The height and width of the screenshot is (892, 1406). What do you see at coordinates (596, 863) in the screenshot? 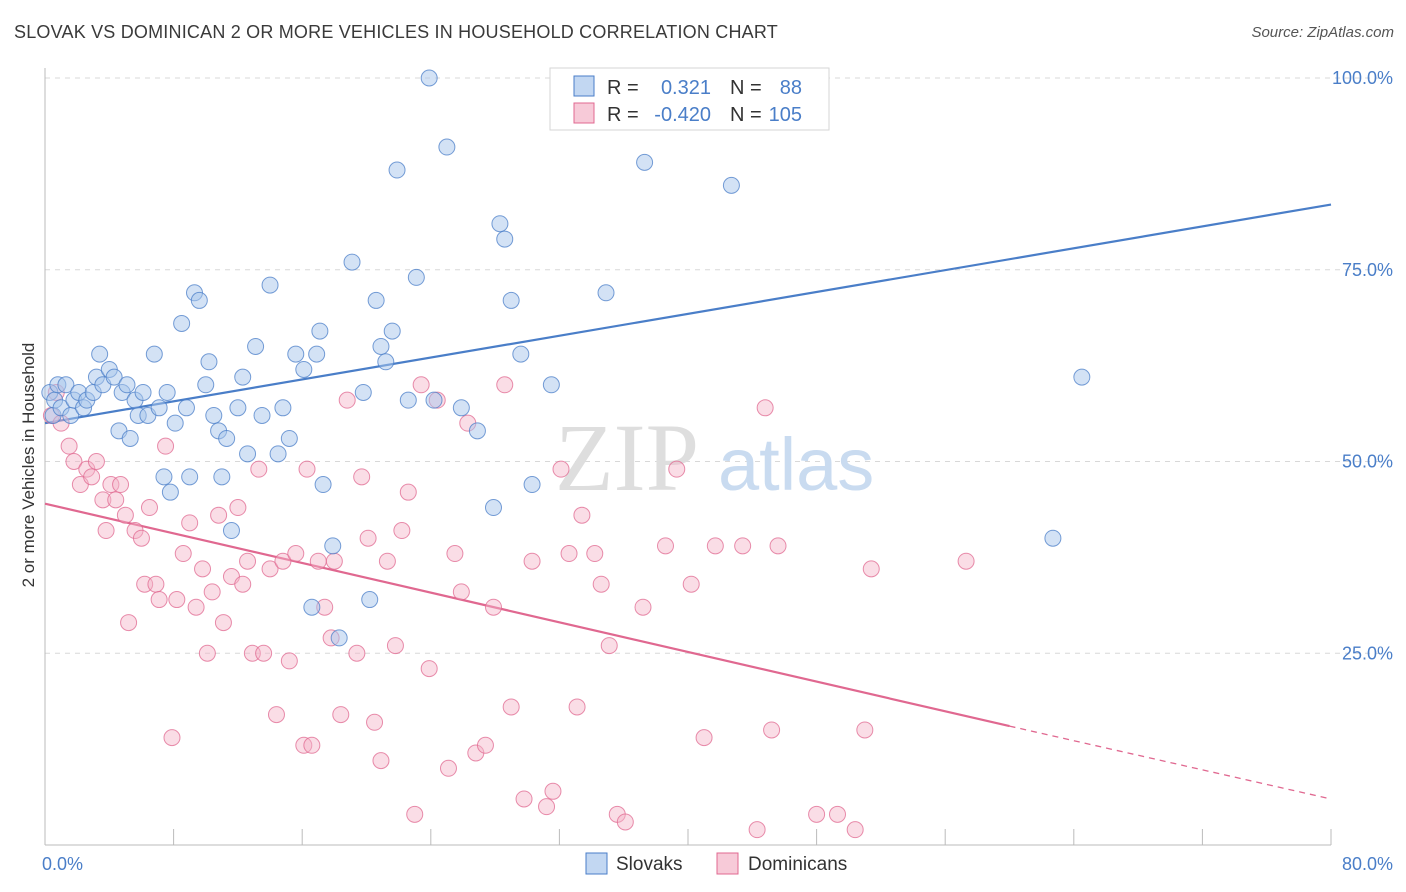
I see `bottom-legend-swatch-slovaks` at bounding box center [596, 863].